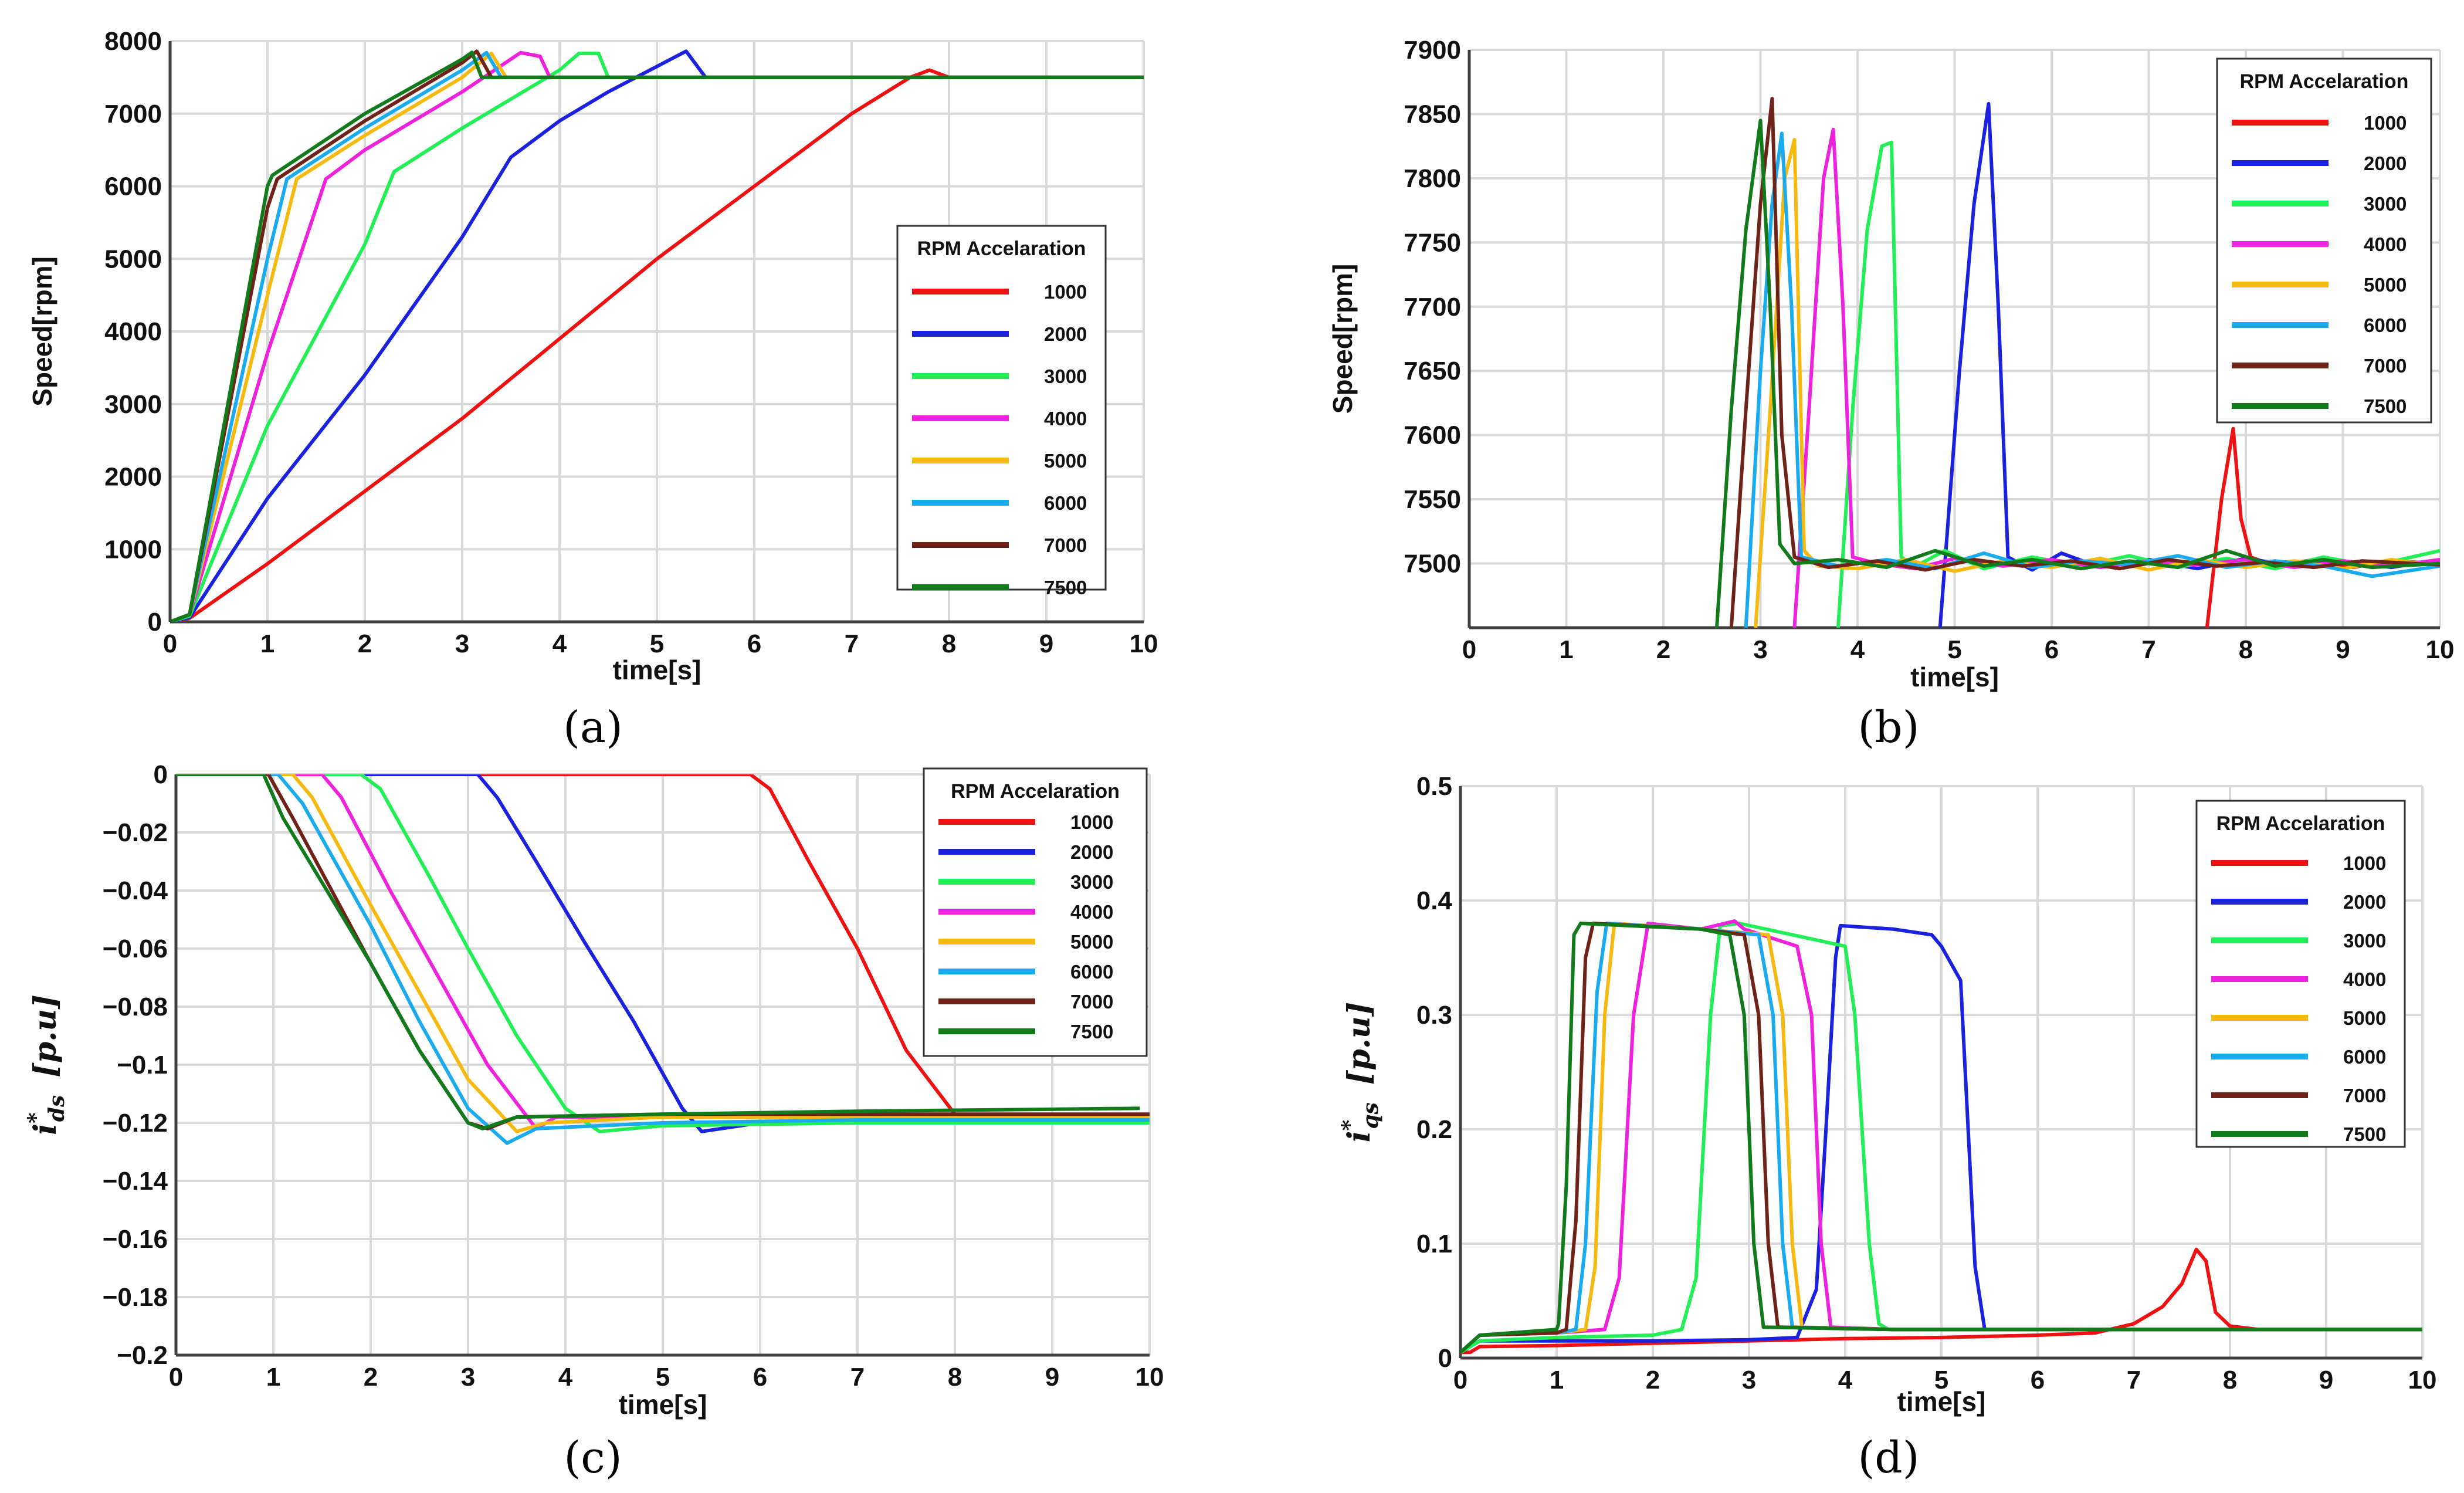 Image resolution: width=2464 pixels, height=1493 pixels. I want to click on y-tick-label: 0.2, so click(1434, 1129).